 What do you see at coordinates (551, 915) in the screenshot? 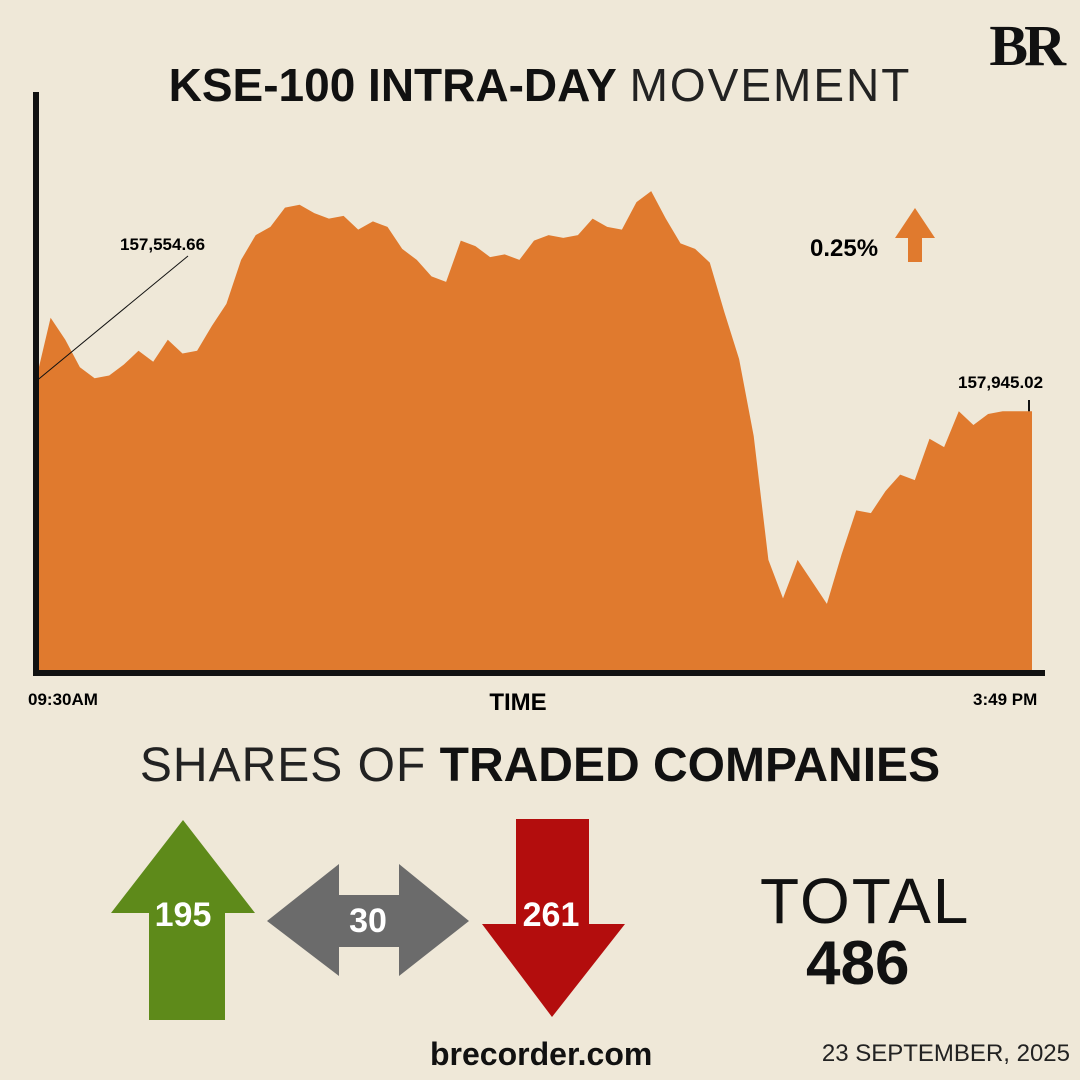
I see `decliners-count: 261` at bounding box center [551, 915].